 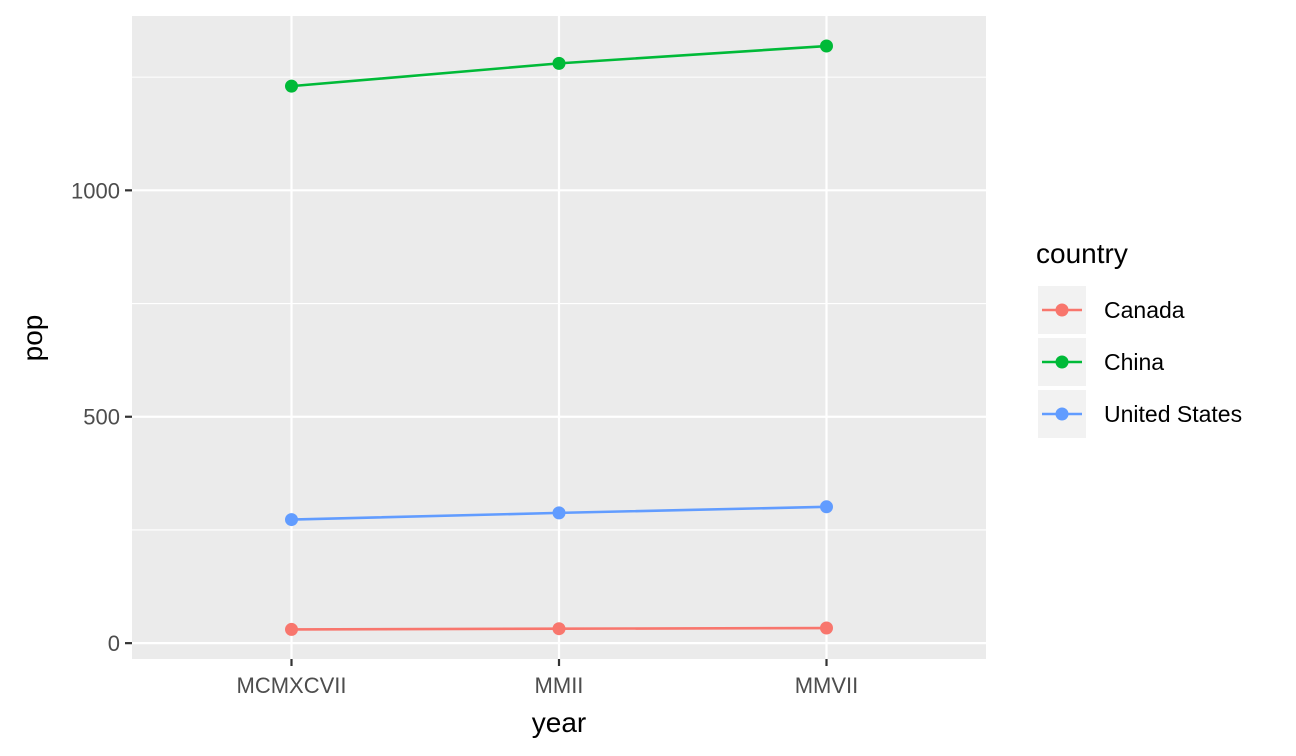 What do you see at coordinates (1139, 338) in the screenshot?
I see `legend: country Canada China United States` at bounding box center [1139, 338].